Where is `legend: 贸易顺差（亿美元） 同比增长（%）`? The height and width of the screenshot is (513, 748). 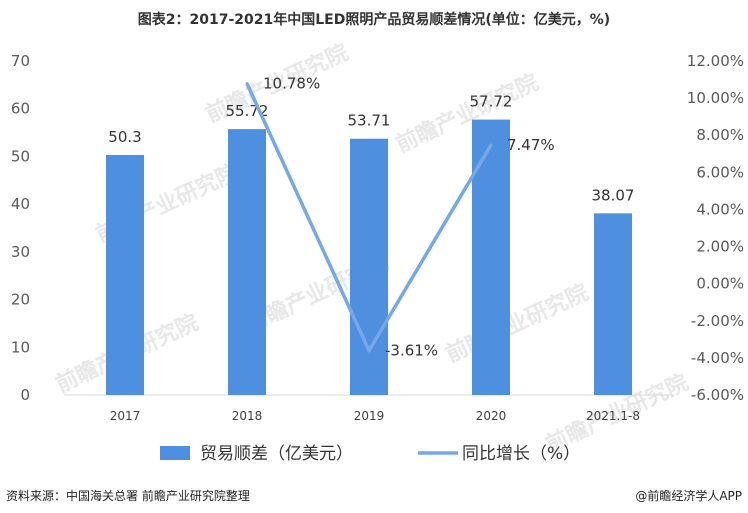
legend: 贸易顺差（亿美元） 同比增长（%） is located at coordinates (370, 454).